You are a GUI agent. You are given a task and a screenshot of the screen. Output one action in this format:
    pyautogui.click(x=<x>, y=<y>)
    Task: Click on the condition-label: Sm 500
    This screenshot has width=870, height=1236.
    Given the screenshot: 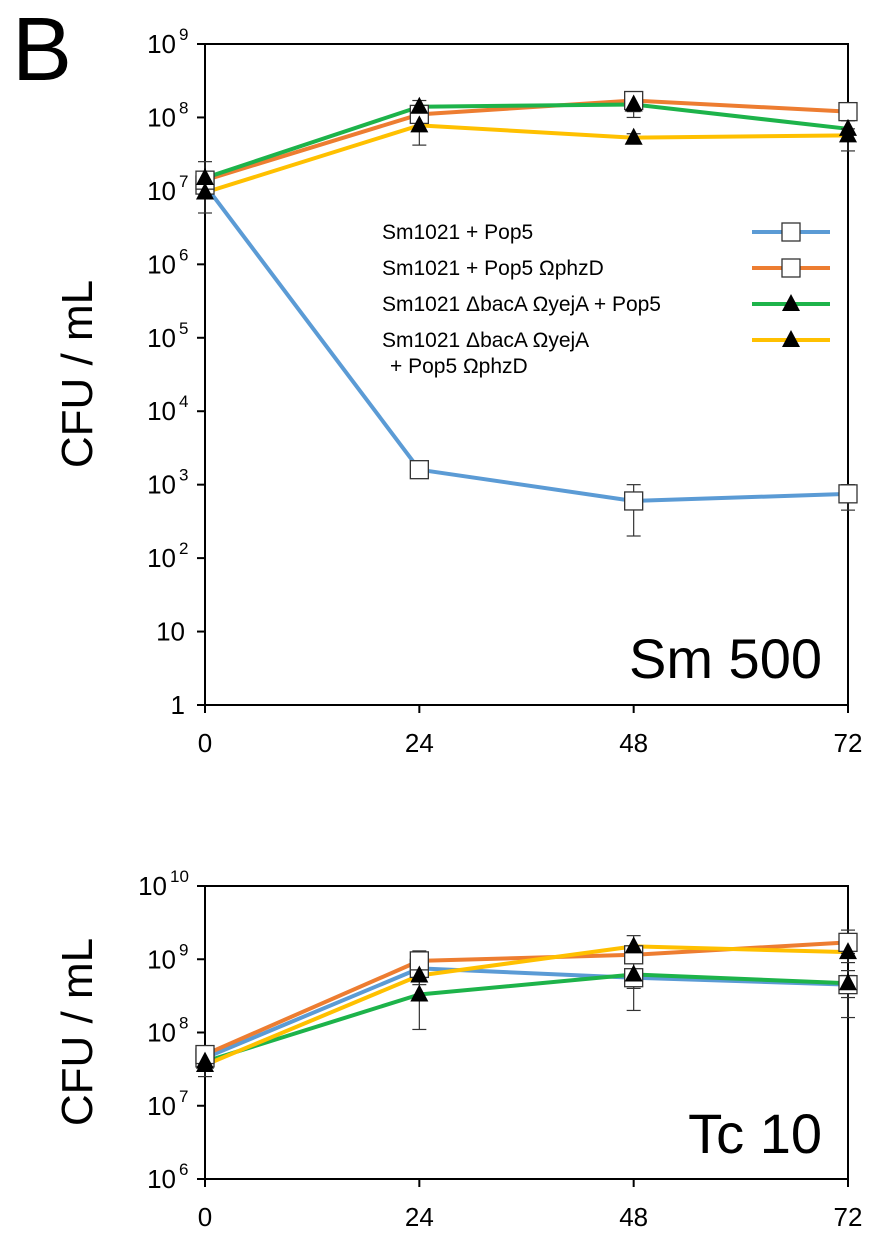 What is the action you would take?
    pyautogui.click(x=725, y=658)
    